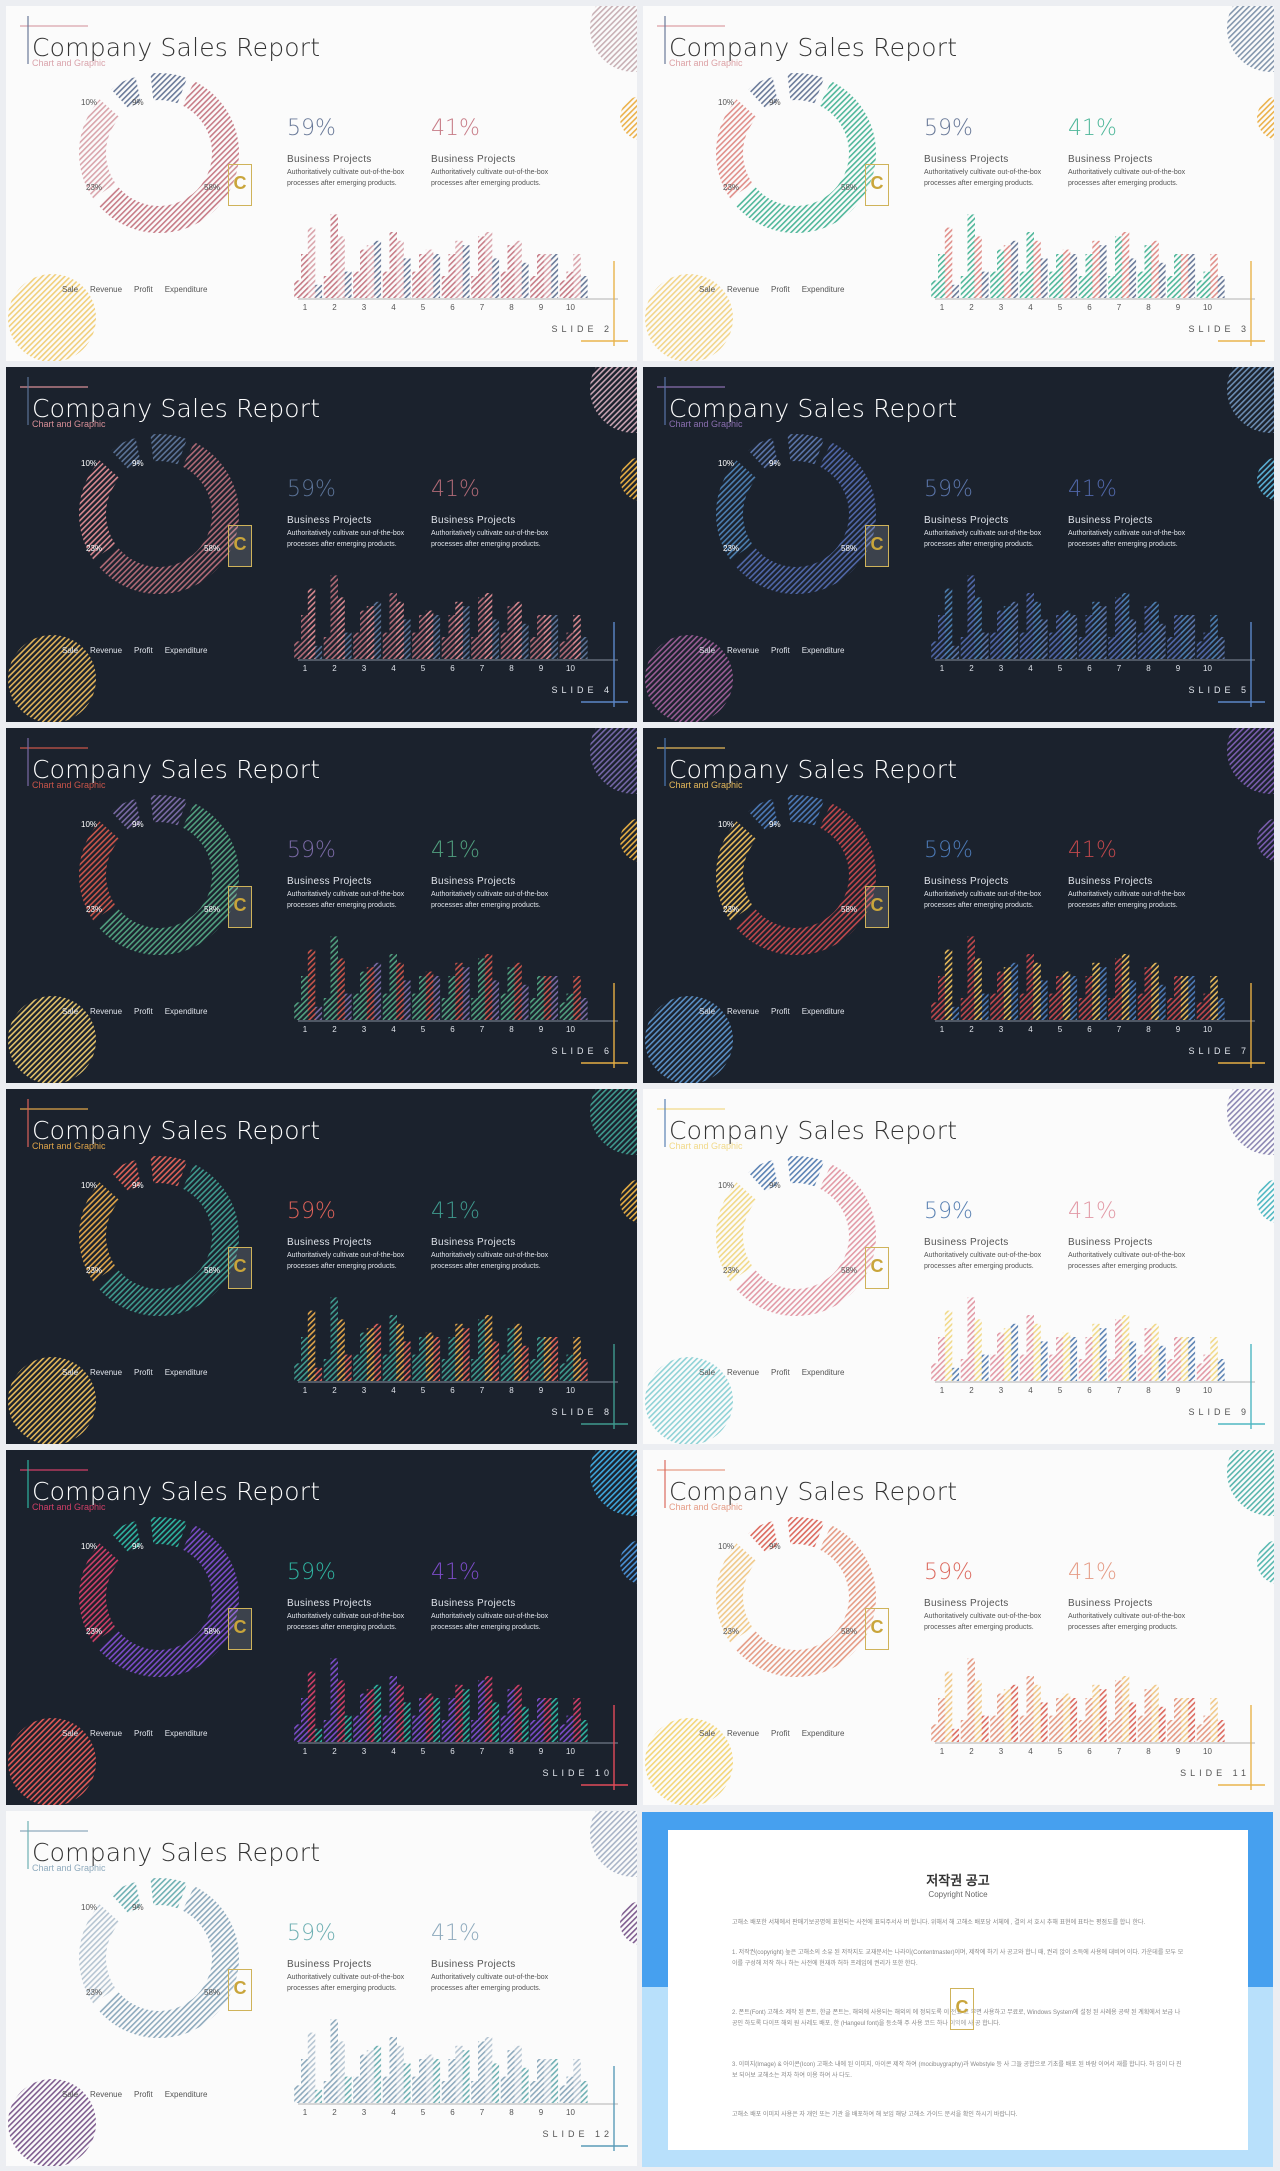 The image size is (1280, 2171). Describe the element at coordinates (726, 1185) in the screenshot. I see `donut-label: 10%` at that location.